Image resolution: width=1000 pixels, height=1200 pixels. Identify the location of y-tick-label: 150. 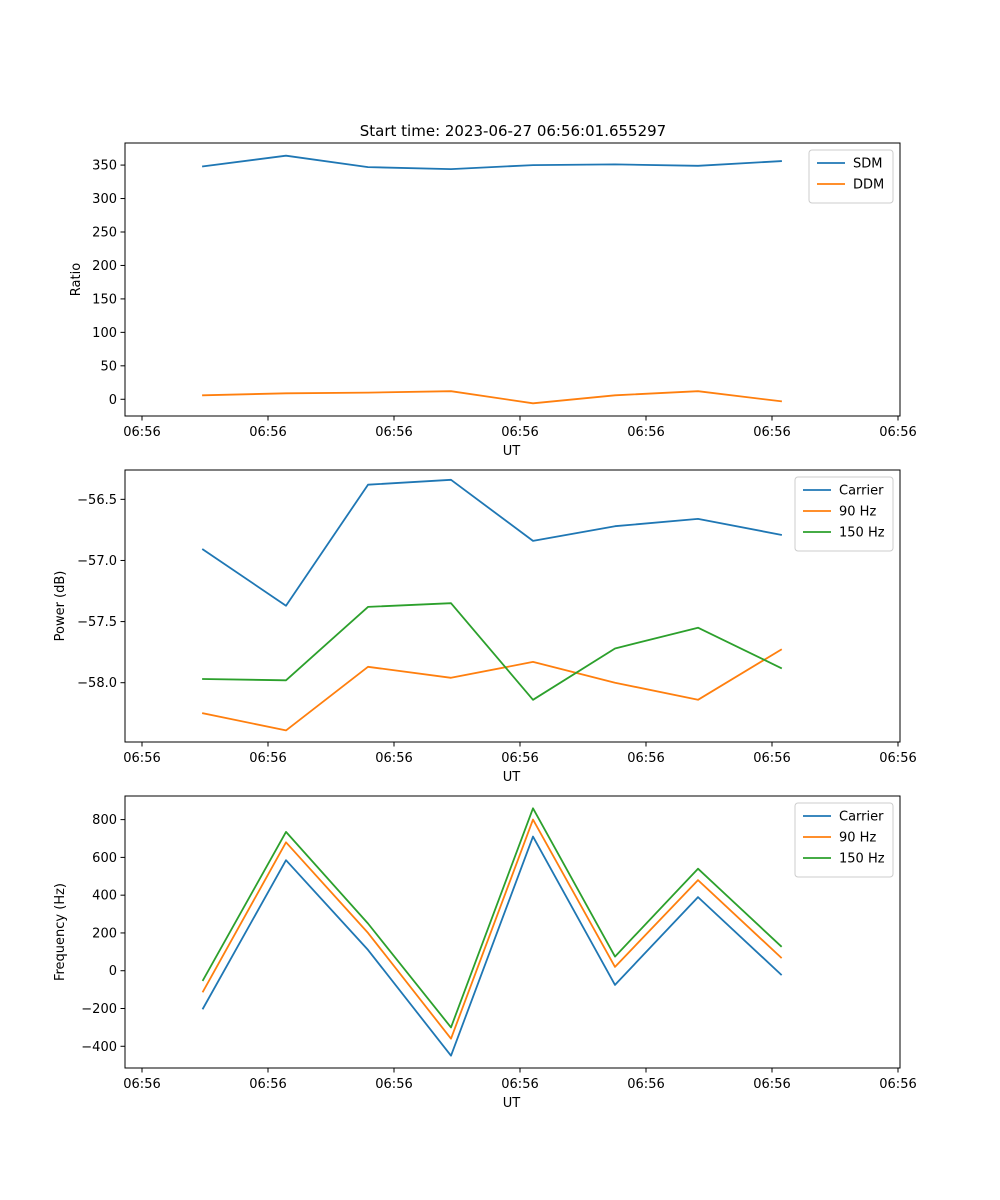
(104, 299).